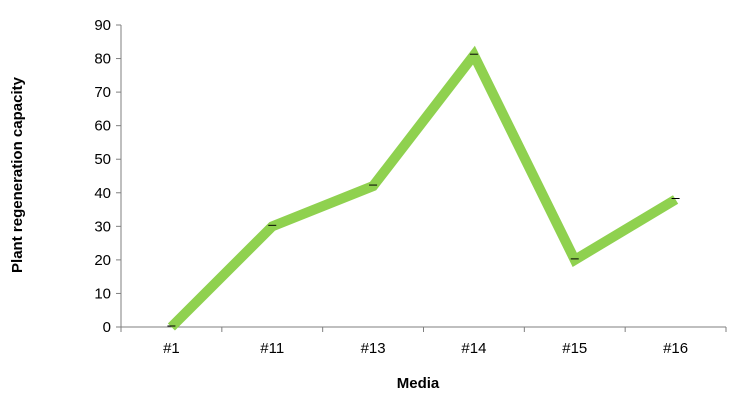 The height and width of the screenshot is (394, 737). Describe the element at coordinates (102, 193) in the screenshot. I see `y-tick-label: 40` at that location.